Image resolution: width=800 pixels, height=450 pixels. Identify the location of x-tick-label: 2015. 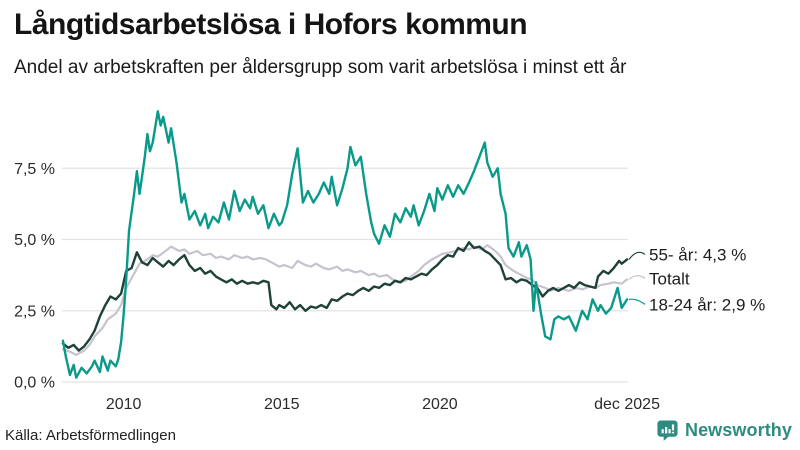
(282, 404).